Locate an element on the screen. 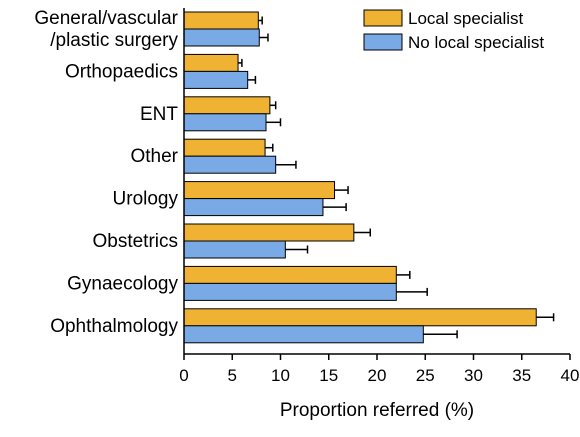  bar-no-local-specialist-other is located at coordinates (230, 164).